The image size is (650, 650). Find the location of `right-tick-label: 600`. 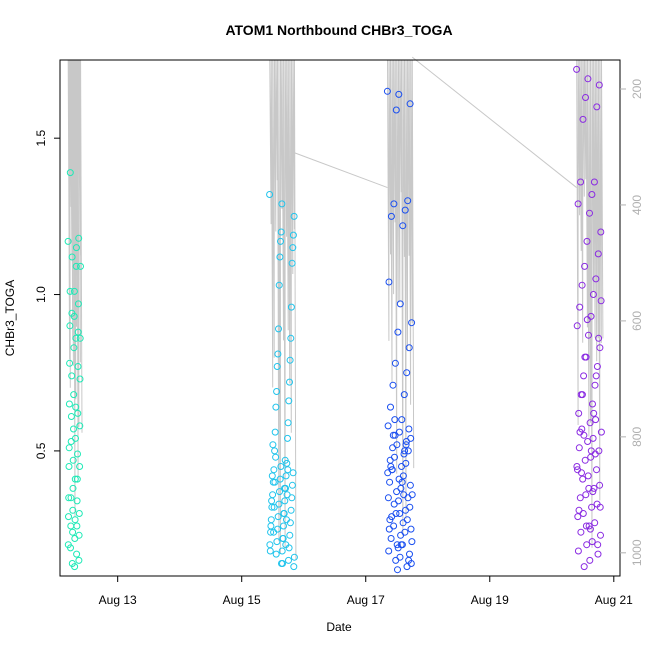

right-tick-label: 600 is located at coordinates (637, 321).